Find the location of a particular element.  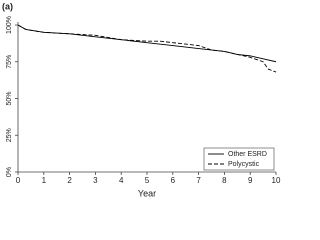

survival-line is located at coordinates (147, 43).